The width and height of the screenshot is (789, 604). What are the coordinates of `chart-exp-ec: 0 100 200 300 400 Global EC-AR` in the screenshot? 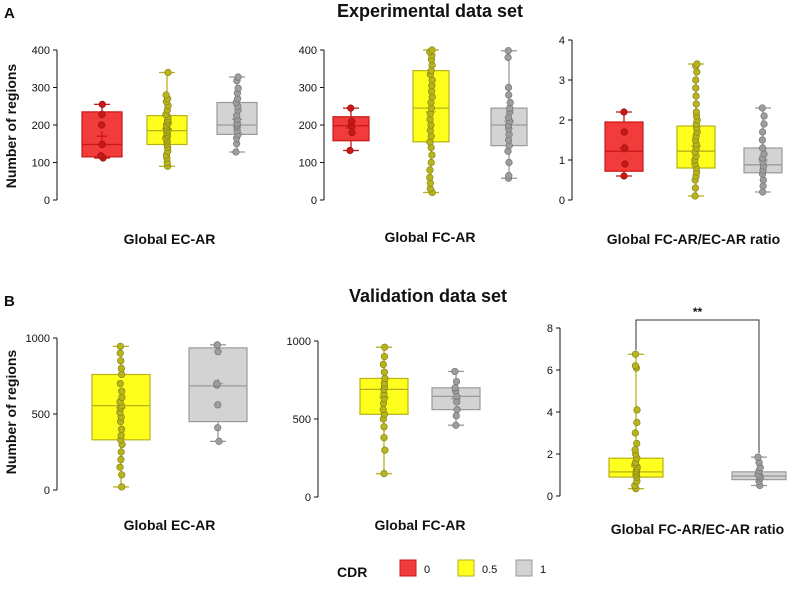 It's located at (145, 146).